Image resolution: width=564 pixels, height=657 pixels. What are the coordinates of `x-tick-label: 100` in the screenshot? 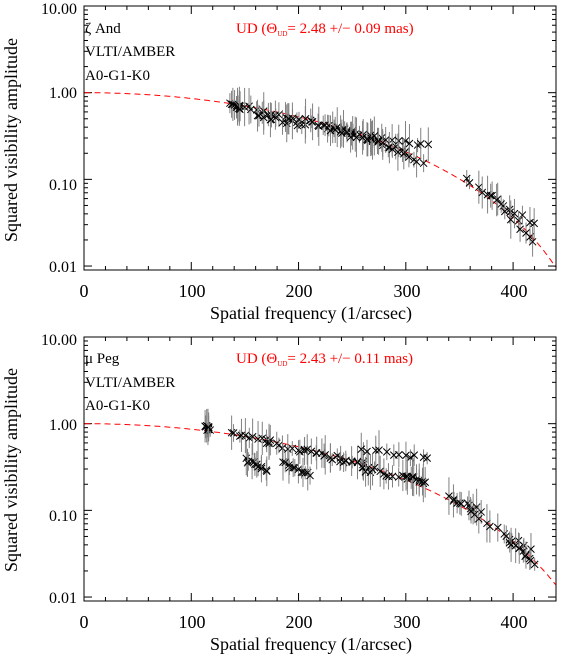 It's located at (192, 622).